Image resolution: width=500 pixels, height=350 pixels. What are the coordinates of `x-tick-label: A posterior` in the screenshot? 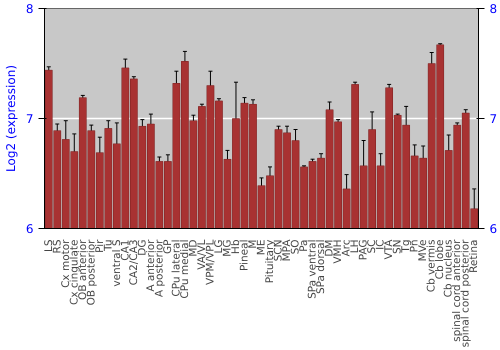 It's located at (159, 268).